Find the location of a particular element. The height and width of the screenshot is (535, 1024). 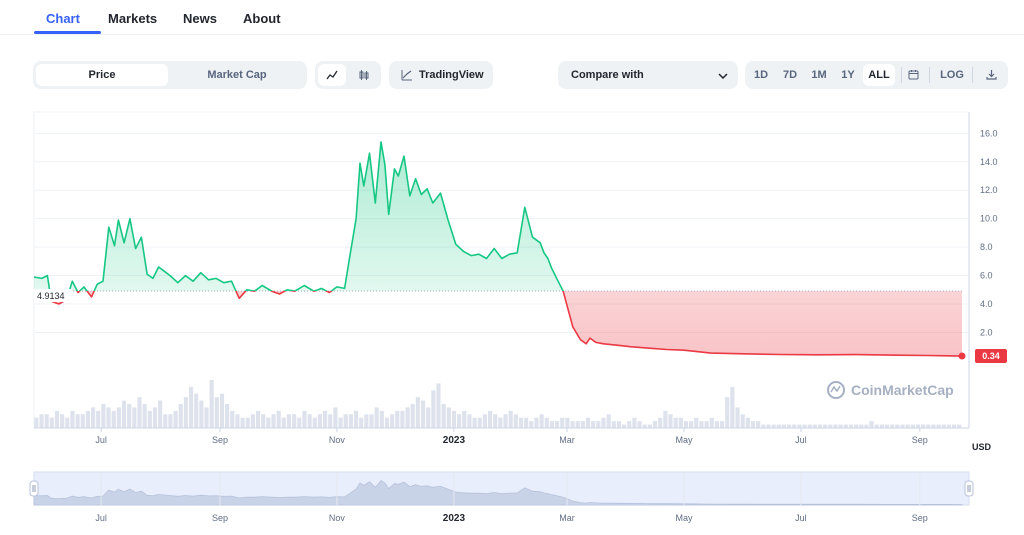

line-chart-button is located at coordinates (332, 75).